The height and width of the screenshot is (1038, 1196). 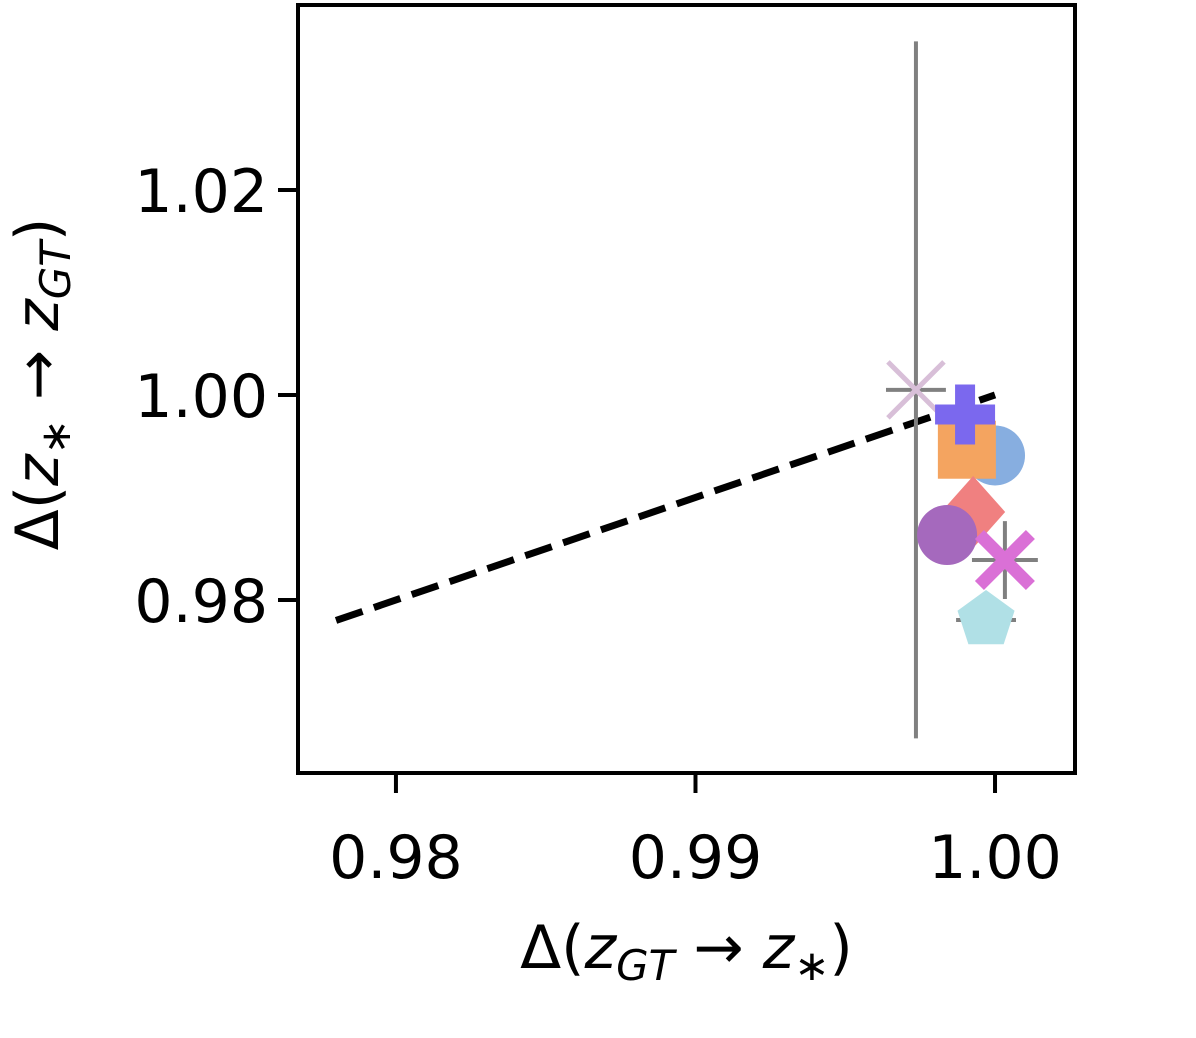 I want to click on x-tick-label: 1.00, so click(x=995, y=858).